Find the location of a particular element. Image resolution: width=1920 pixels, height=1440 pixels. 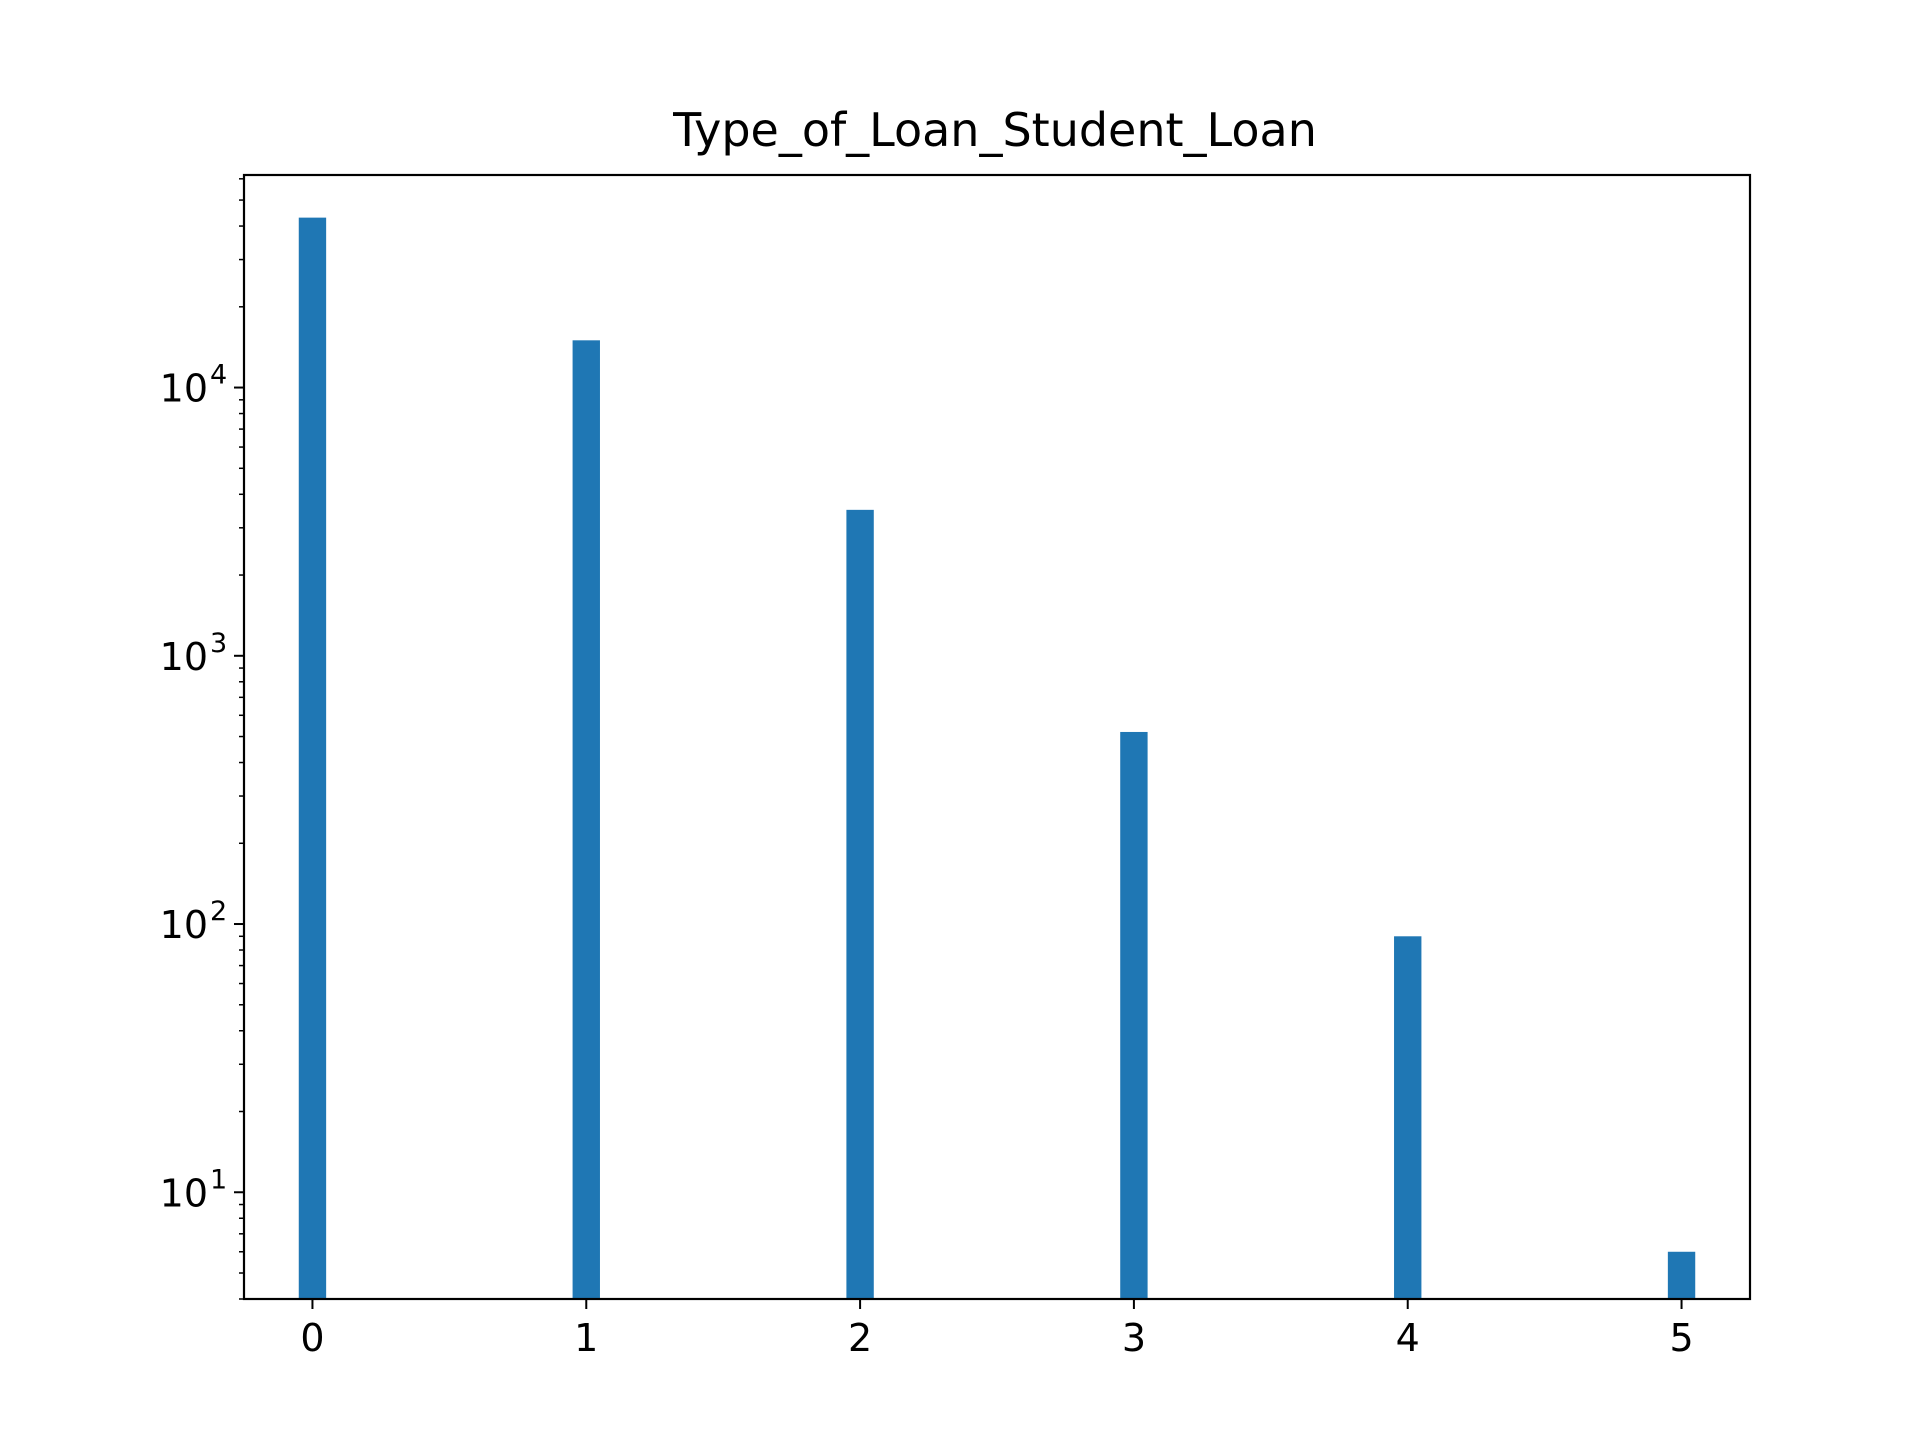

y-tick-exponent: 2 is located at coordinates (218, 911).